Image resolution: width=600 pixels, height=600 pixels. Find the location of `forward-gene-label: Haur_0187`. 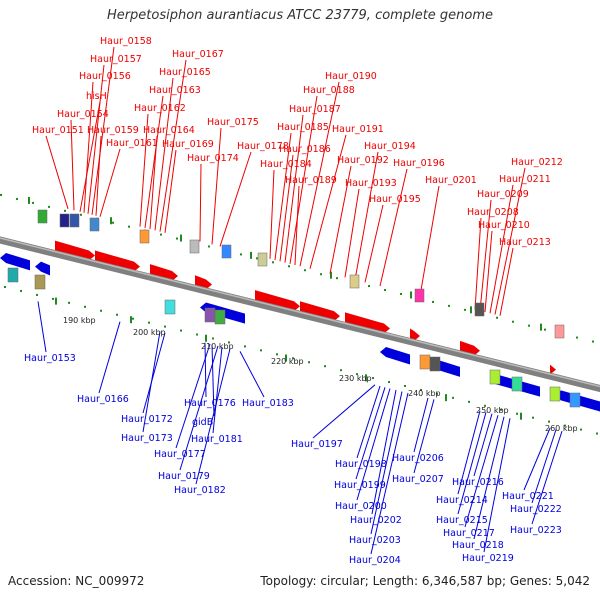

forward-gene-label: Haur_0187 is located at coordinates (315, 109).